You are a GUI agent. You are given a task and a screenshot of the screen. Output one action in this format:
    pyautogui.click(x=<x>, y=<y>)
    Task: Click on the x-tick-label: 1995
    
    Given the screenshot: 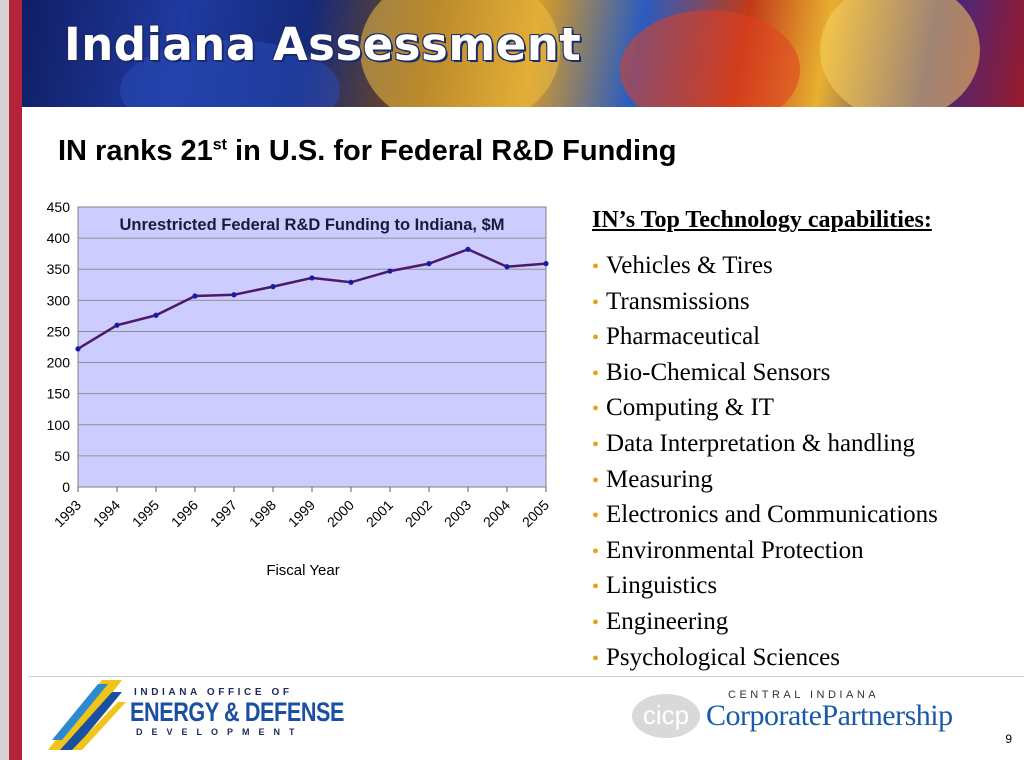 What is the action you would take?
    pyautogui.click(x=145, y=513)
    